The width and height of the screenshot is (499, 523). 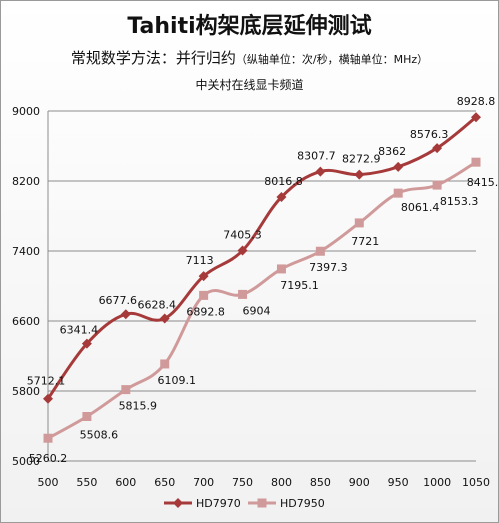 What do you see at coordinates (99, 434) in the screenshot?
I see `data-label-HD7950-550: 5508.6` at bounding box center [99, 434].